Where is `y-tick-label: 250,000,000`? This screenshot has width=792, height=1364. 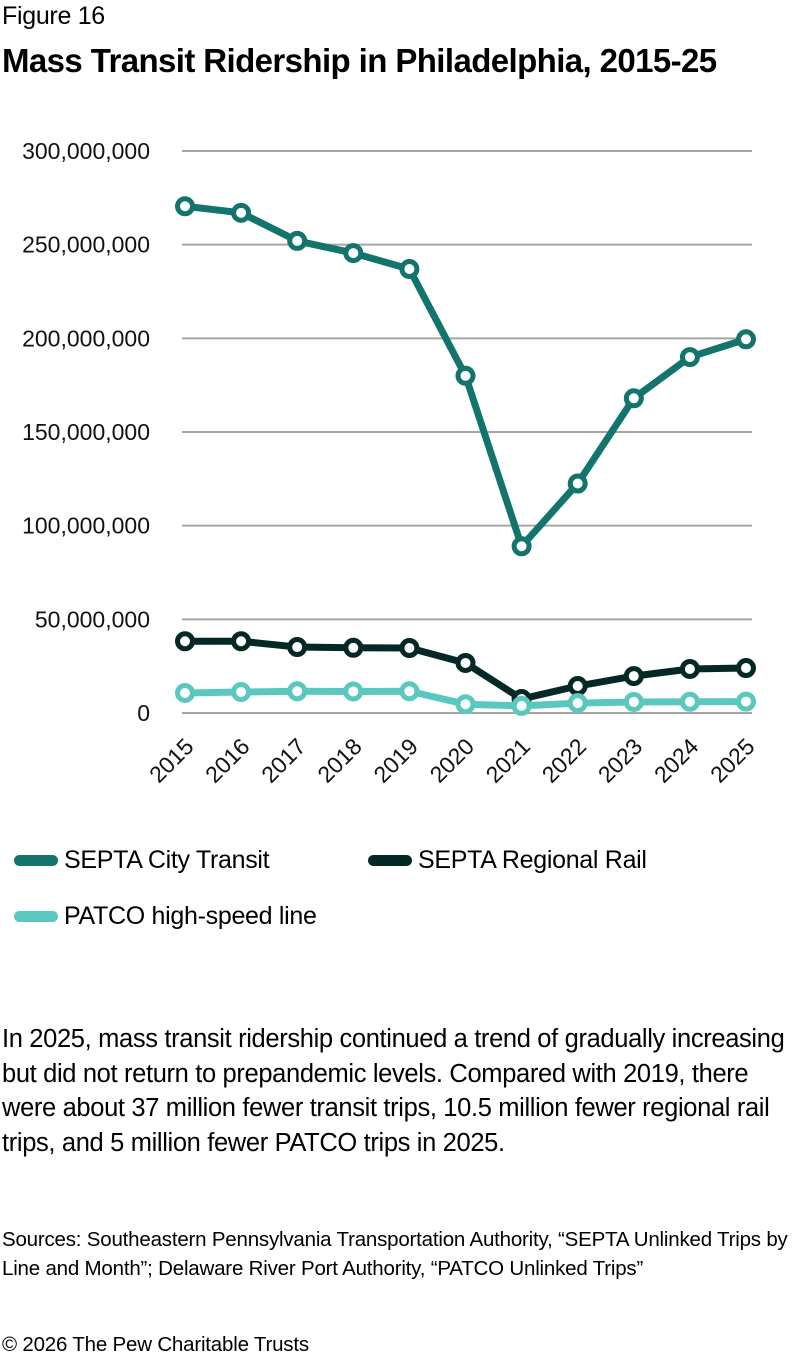
y-tick-label: 250,000,000 is located at coordinates (86, 245).